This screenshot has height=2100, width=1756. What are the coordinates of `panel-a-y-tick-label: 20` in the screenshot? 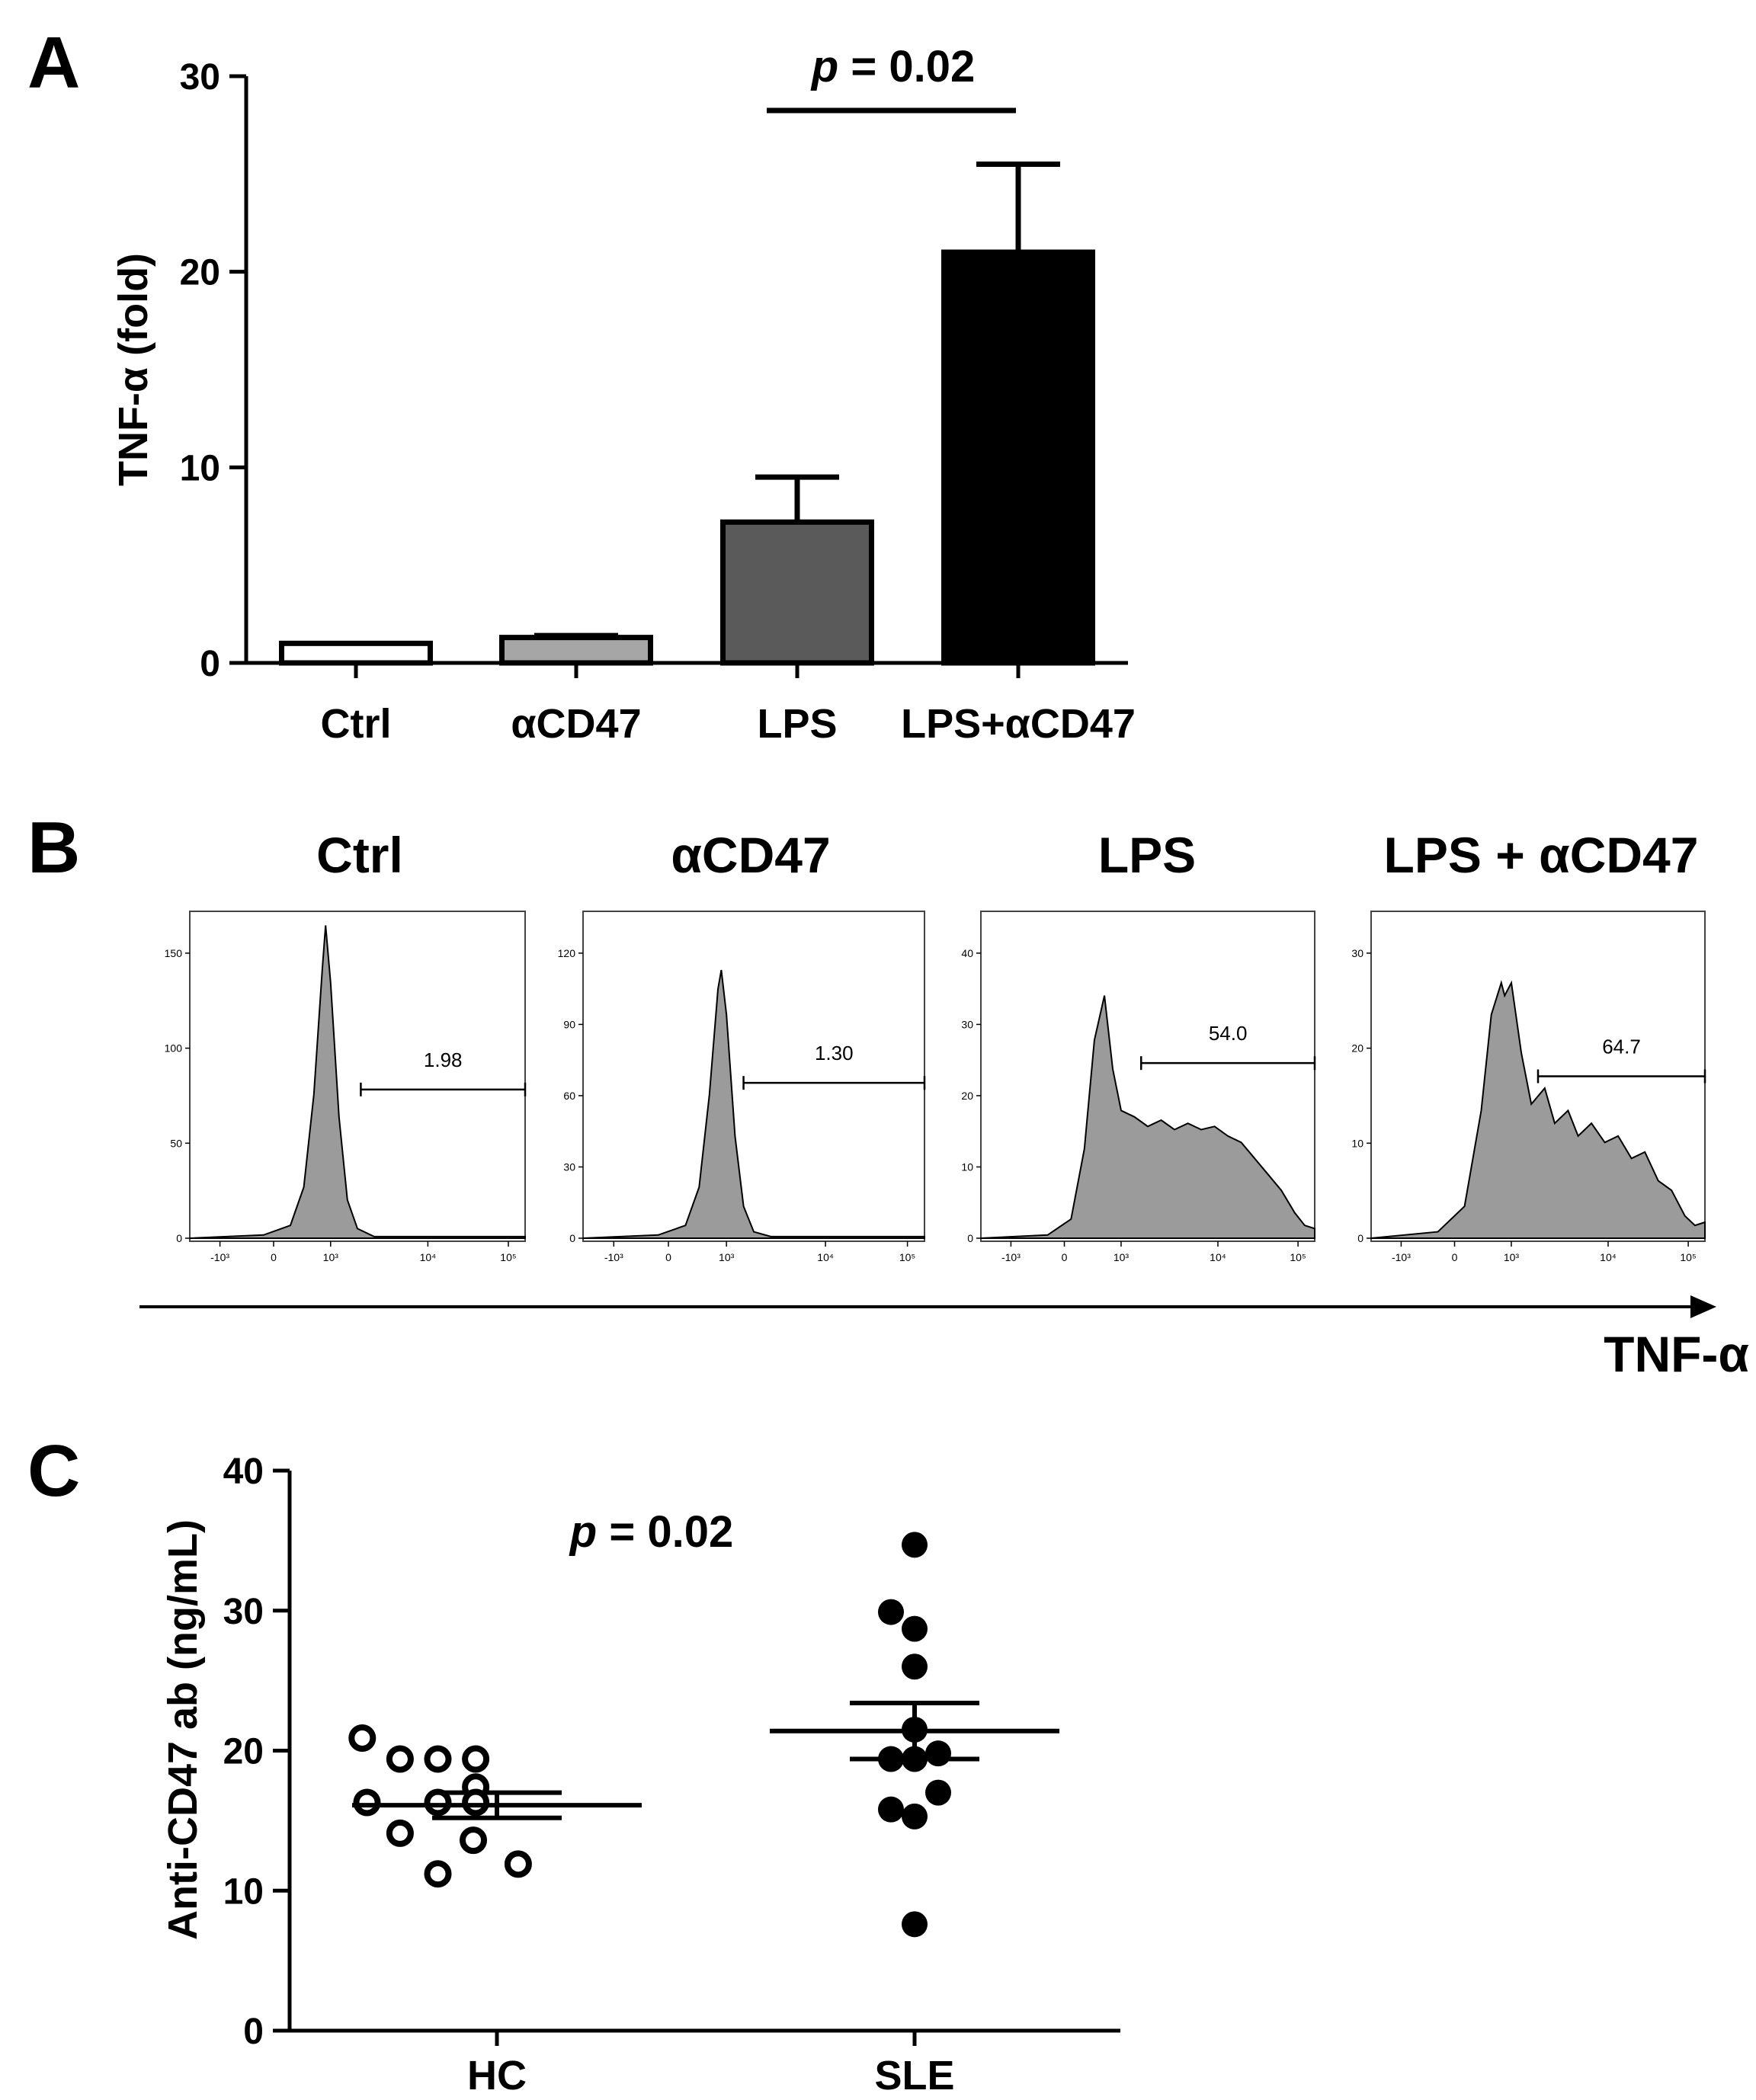 It's located at (200, 273).